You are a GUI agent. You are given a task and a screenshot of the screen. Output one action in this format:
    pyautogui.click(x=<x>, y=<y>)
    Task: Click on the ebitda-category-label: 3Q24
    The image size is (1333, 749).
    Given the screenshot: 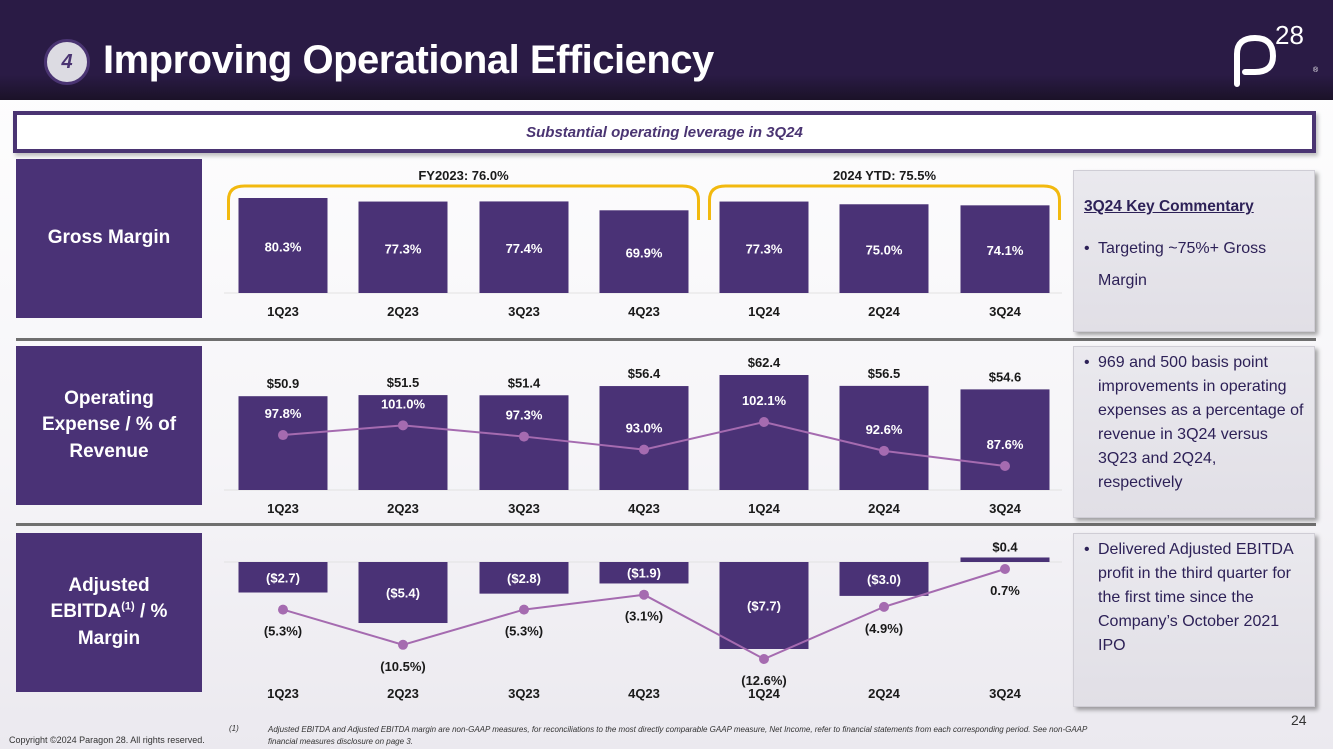 What is the action you would take?
    pyautogui.click(x=1005, y=693)
    